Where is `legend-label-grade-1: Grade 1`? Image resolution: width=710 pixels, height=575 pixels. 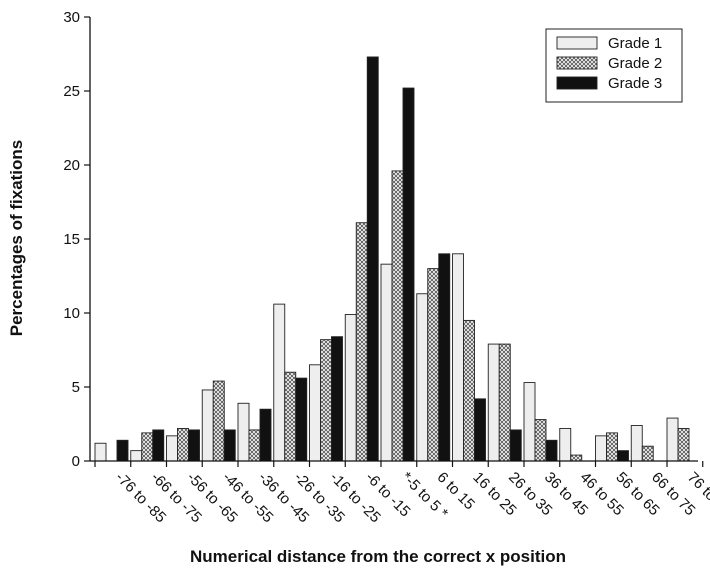 legend-label-grade-1: Grade 1 is located at coordinates (635, 43).